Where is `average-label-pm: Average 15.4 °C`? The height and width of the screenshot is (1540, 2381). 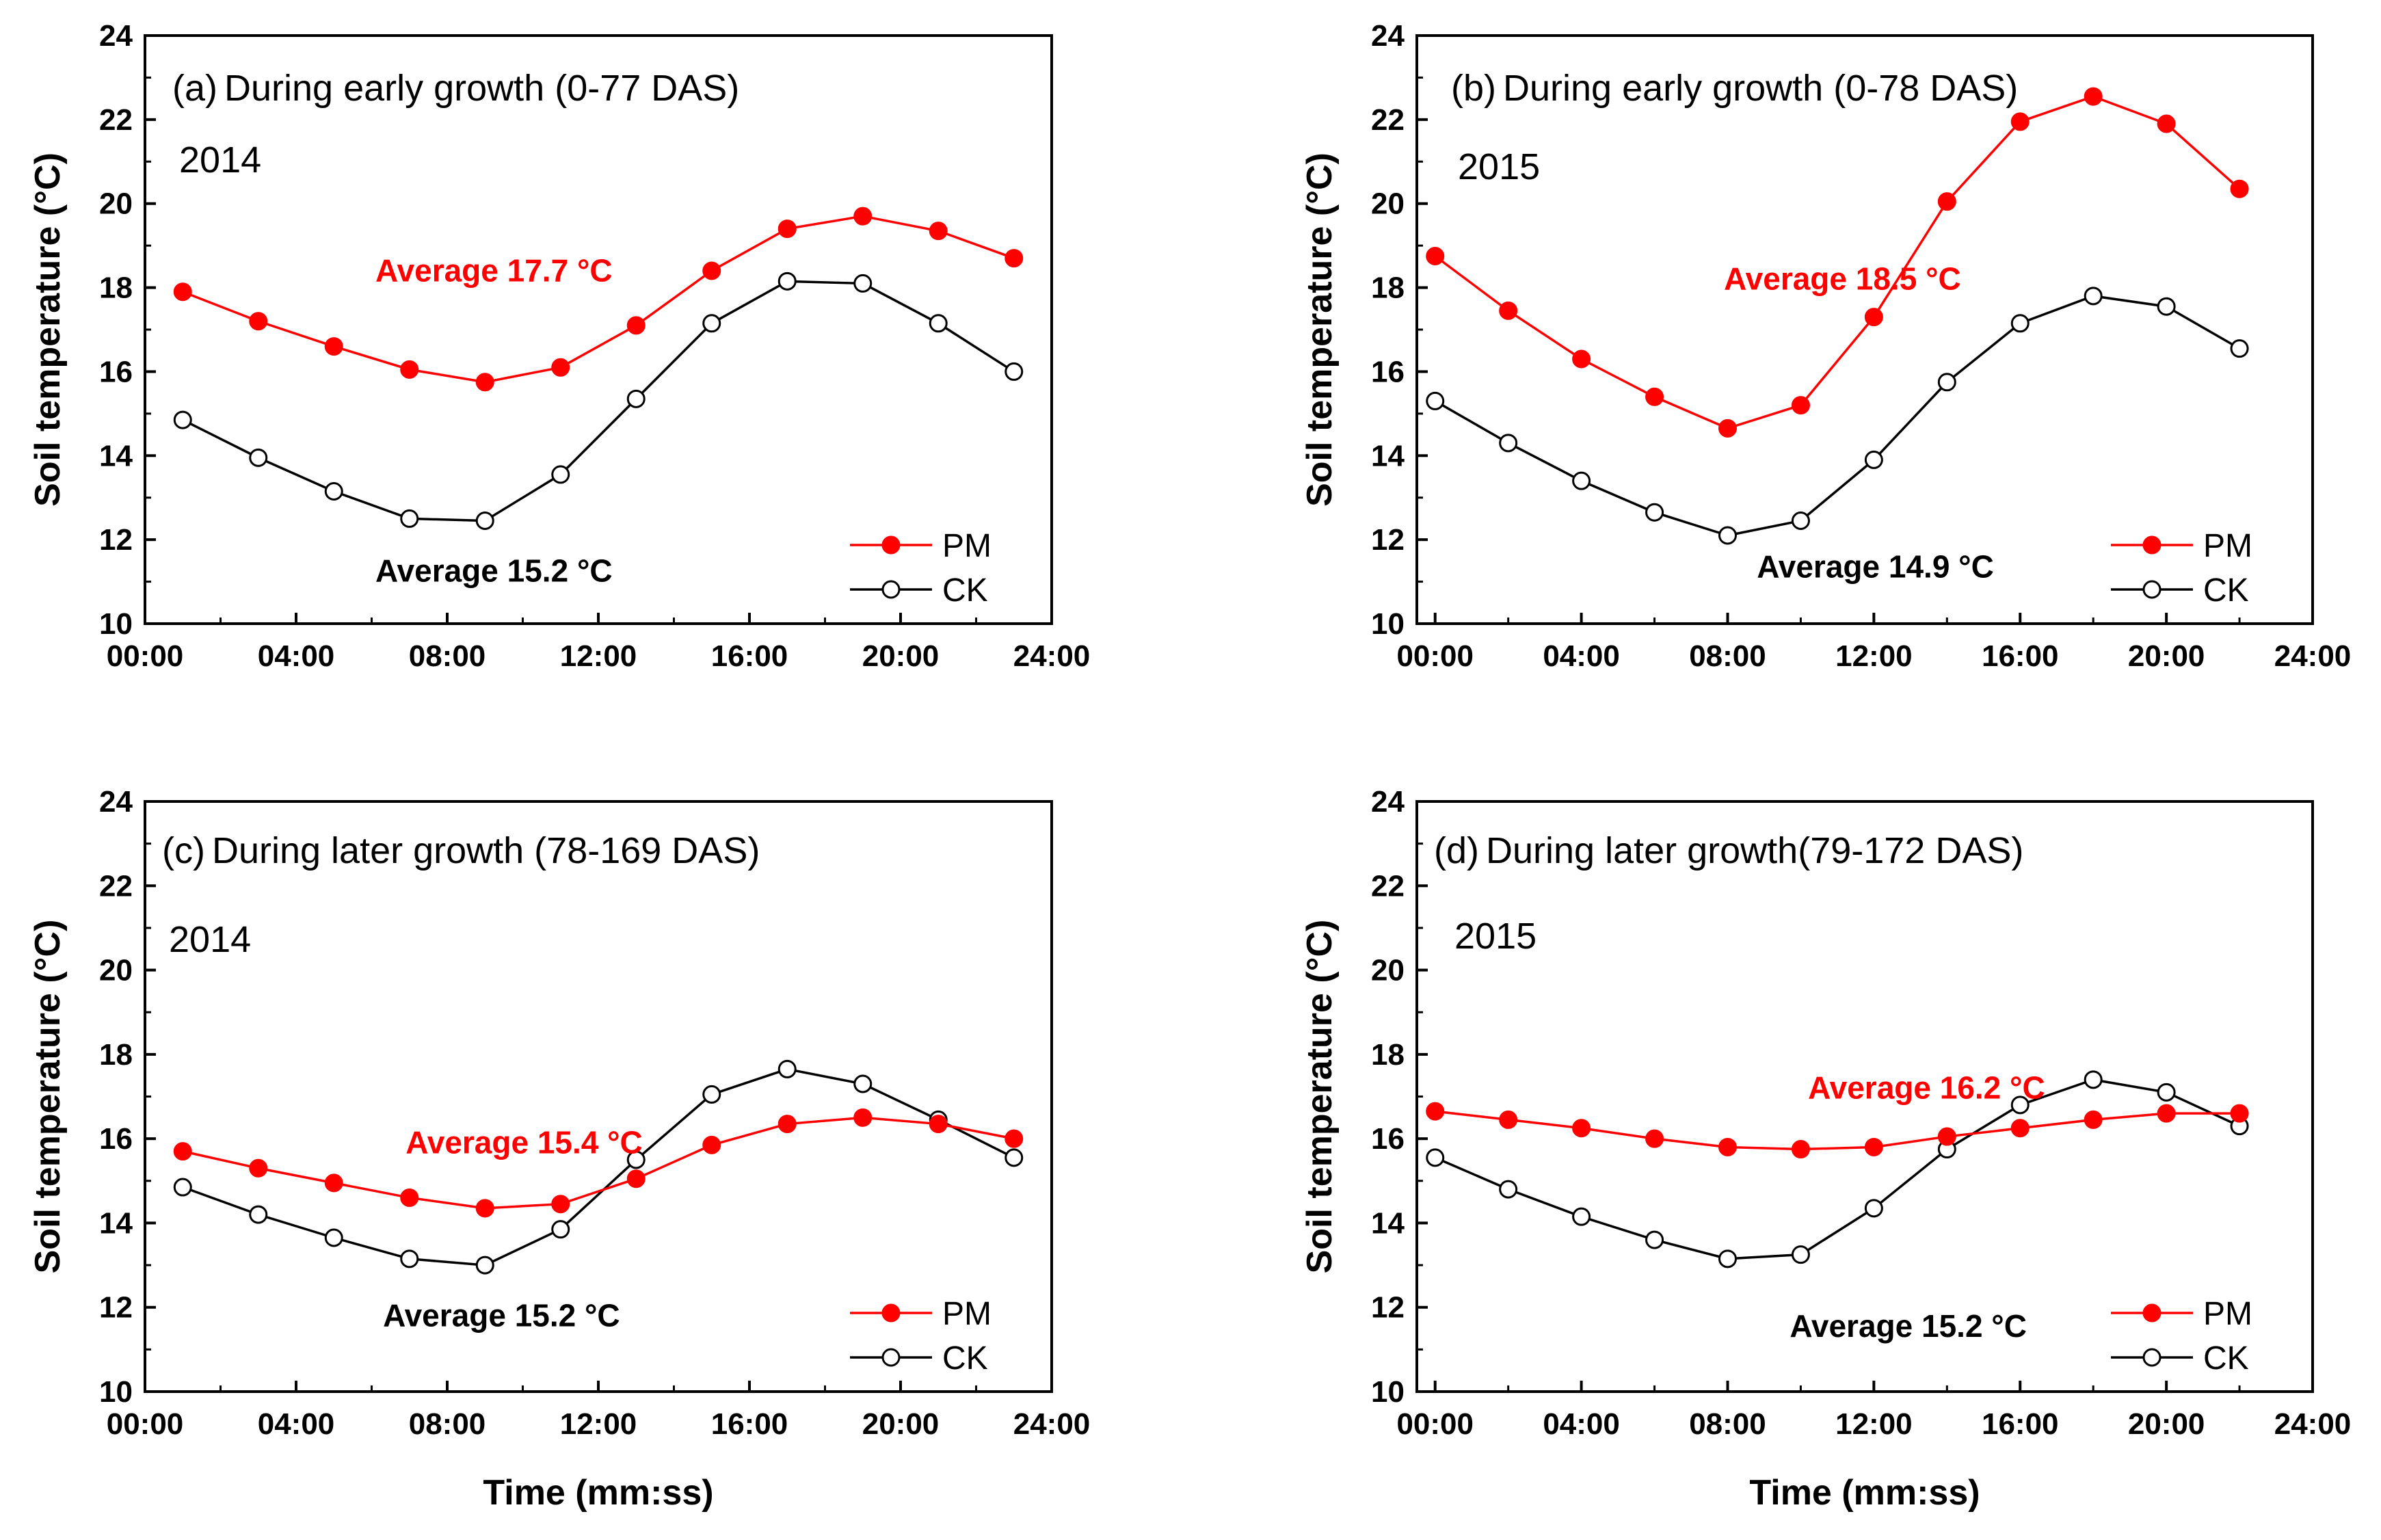 average-label-pm: Average 15.4 °C is located at coordinates (524, 1142).